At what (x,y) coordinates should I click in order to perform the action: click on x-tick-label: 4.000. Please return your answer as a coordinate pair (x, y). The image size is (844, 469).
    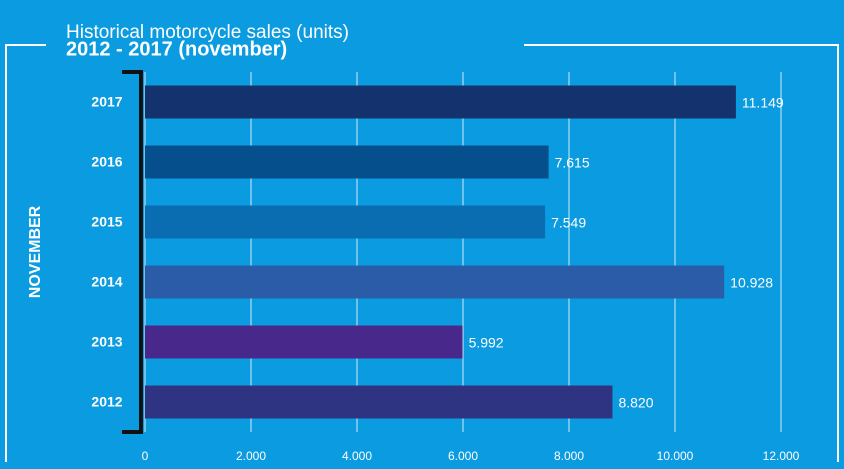
    Looking at the image, I should click on (357, 456).